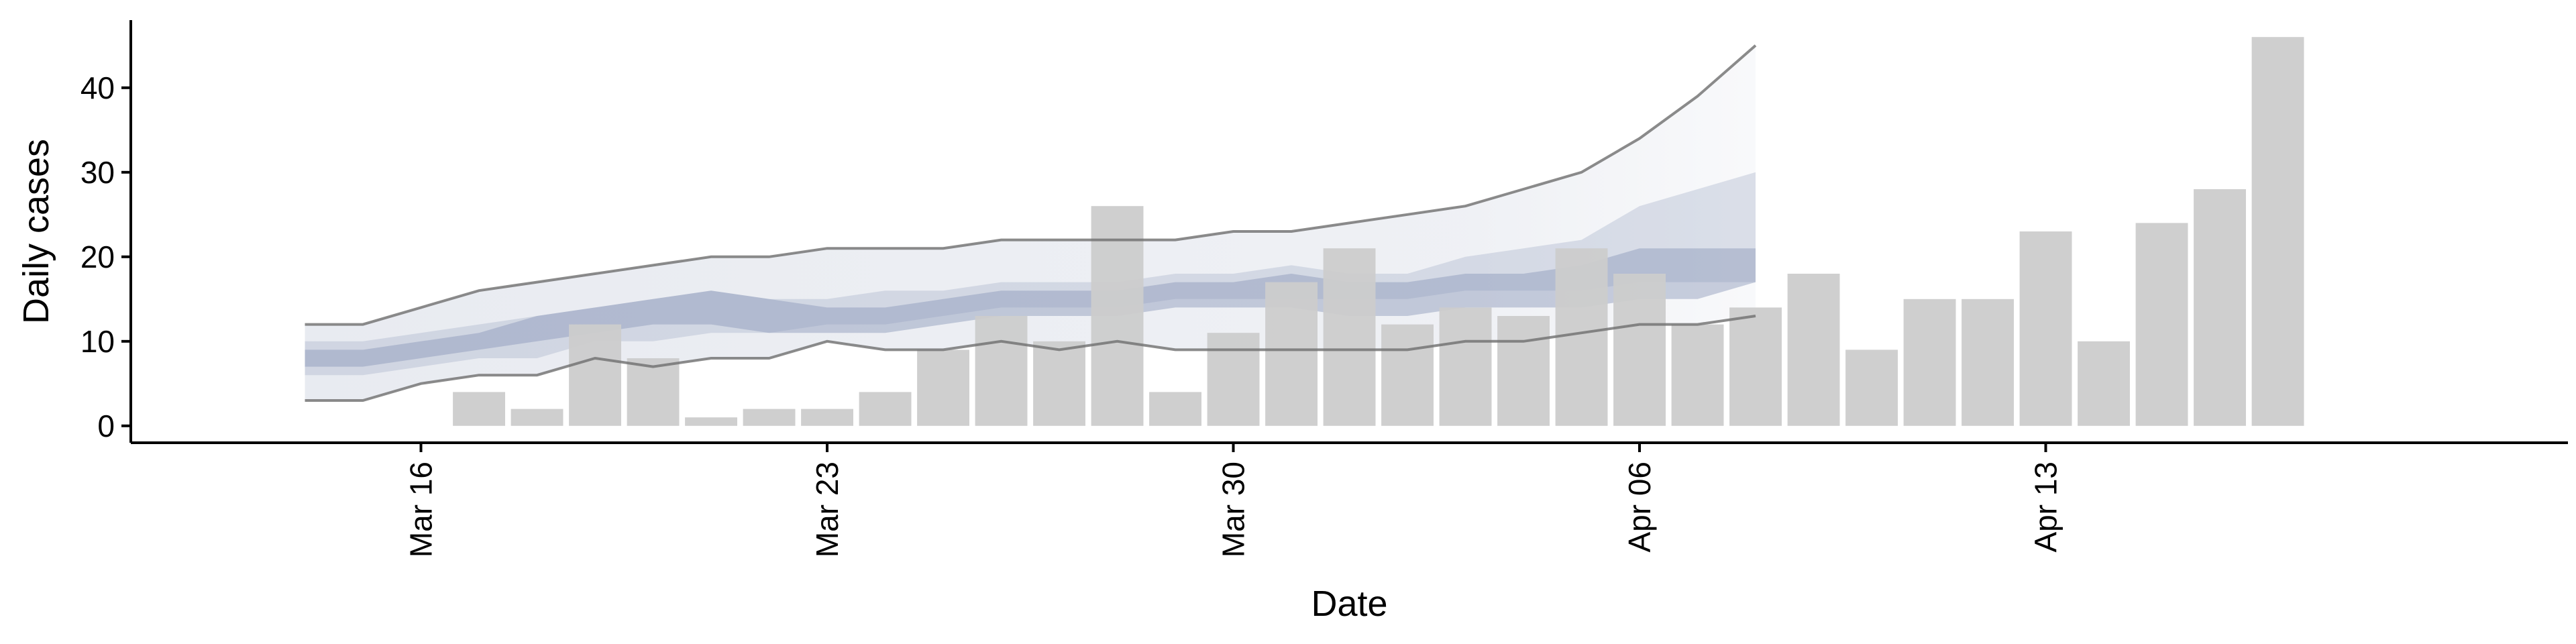 The height and width of the screenshot is (644, 2576). Describe the element at coordinates (1233, 509) in the screenshot. I see `x-tick-label: Mar 30` at that location.